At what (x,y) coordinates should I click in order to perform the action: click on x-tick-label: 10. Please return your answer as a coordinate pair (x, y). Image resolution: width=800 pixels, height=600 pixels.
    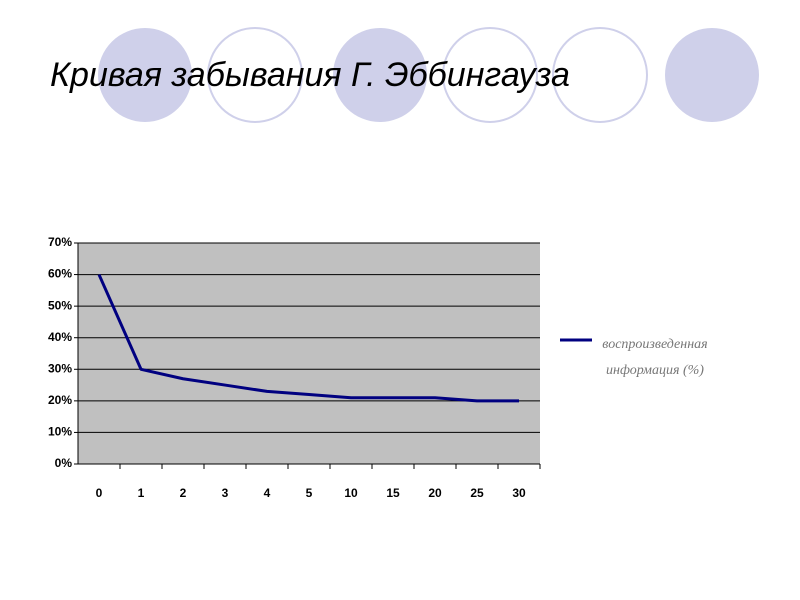
    Looking at the image, I should click on (351, 493).